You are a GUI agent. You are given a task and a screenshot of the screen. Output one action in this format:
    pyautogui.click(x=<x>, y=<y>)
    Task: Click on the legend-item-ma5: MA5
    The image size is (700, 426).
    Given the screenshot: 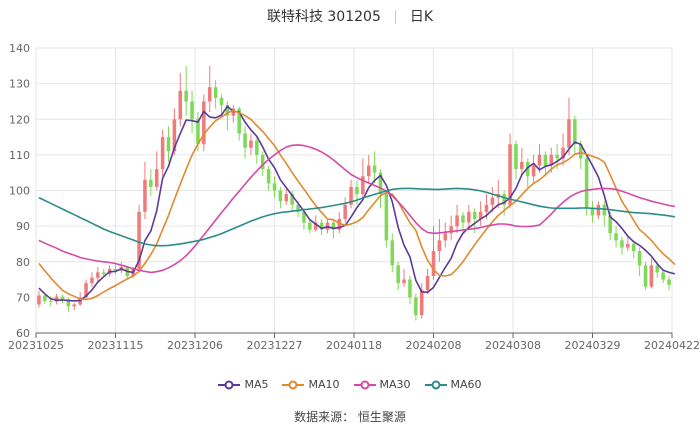 What is the action you would take?
    pyautogui.click(x=243, y=384)
    